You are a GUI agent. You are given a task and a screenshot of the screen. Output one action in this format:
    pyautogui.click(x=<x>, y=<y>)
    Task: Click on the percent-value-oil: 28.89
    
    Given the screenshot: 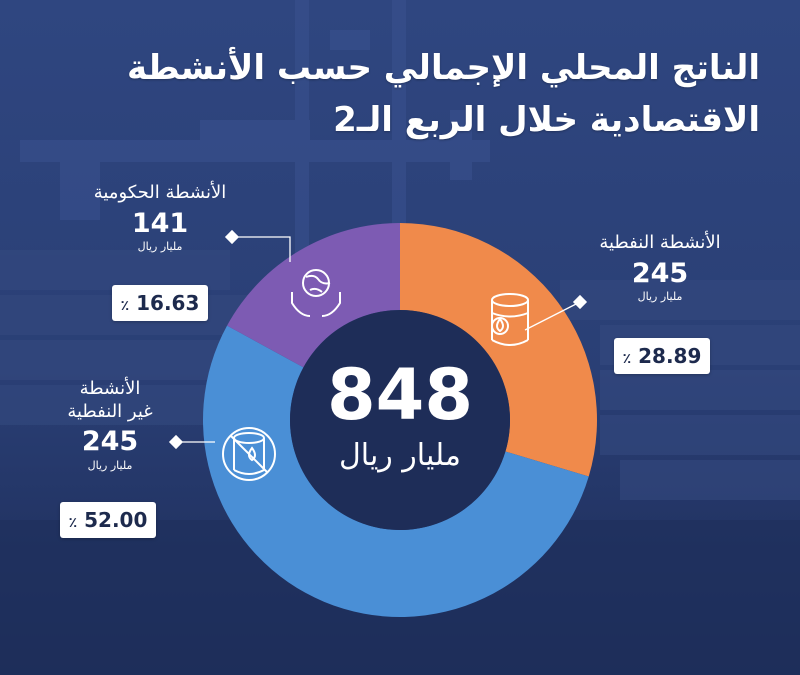 What is the action you would take?
    pyautogui.click(x=670, y=356)
    